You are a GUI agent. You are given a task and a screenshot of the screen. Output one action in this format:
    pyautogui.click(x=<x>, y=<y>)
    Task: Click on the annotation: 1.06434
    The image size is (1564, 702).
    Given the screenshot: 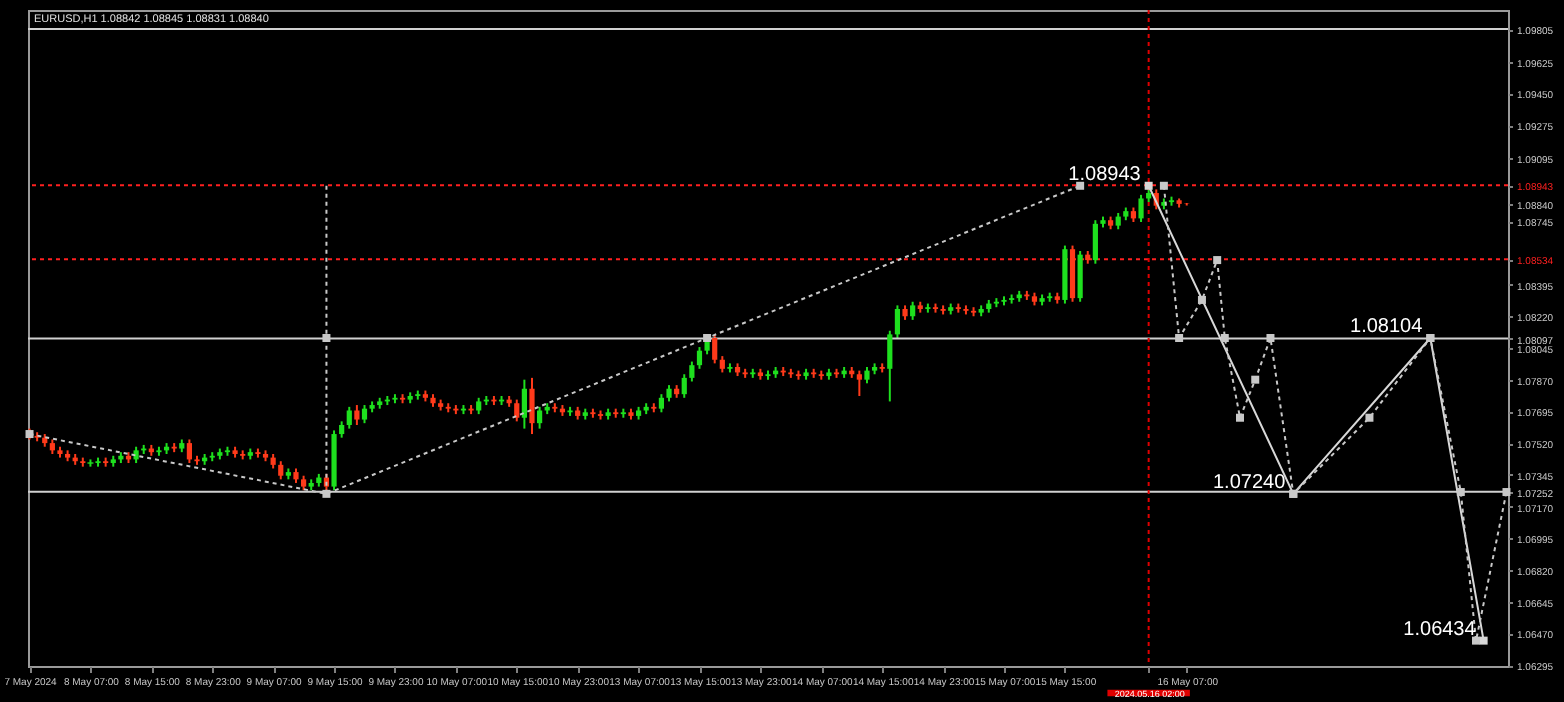 What is the action you would take?
    pyautogui.click(x=1440, y=629)
    